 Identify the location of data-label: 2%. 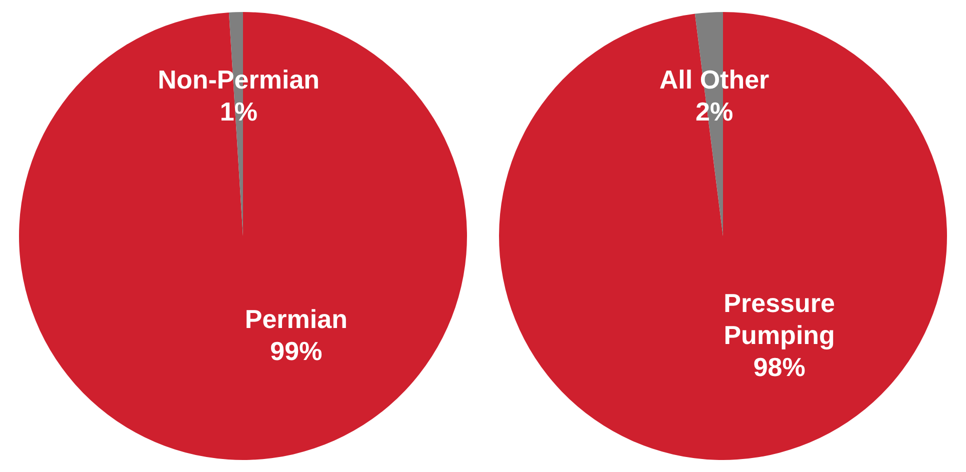
(714, 111).